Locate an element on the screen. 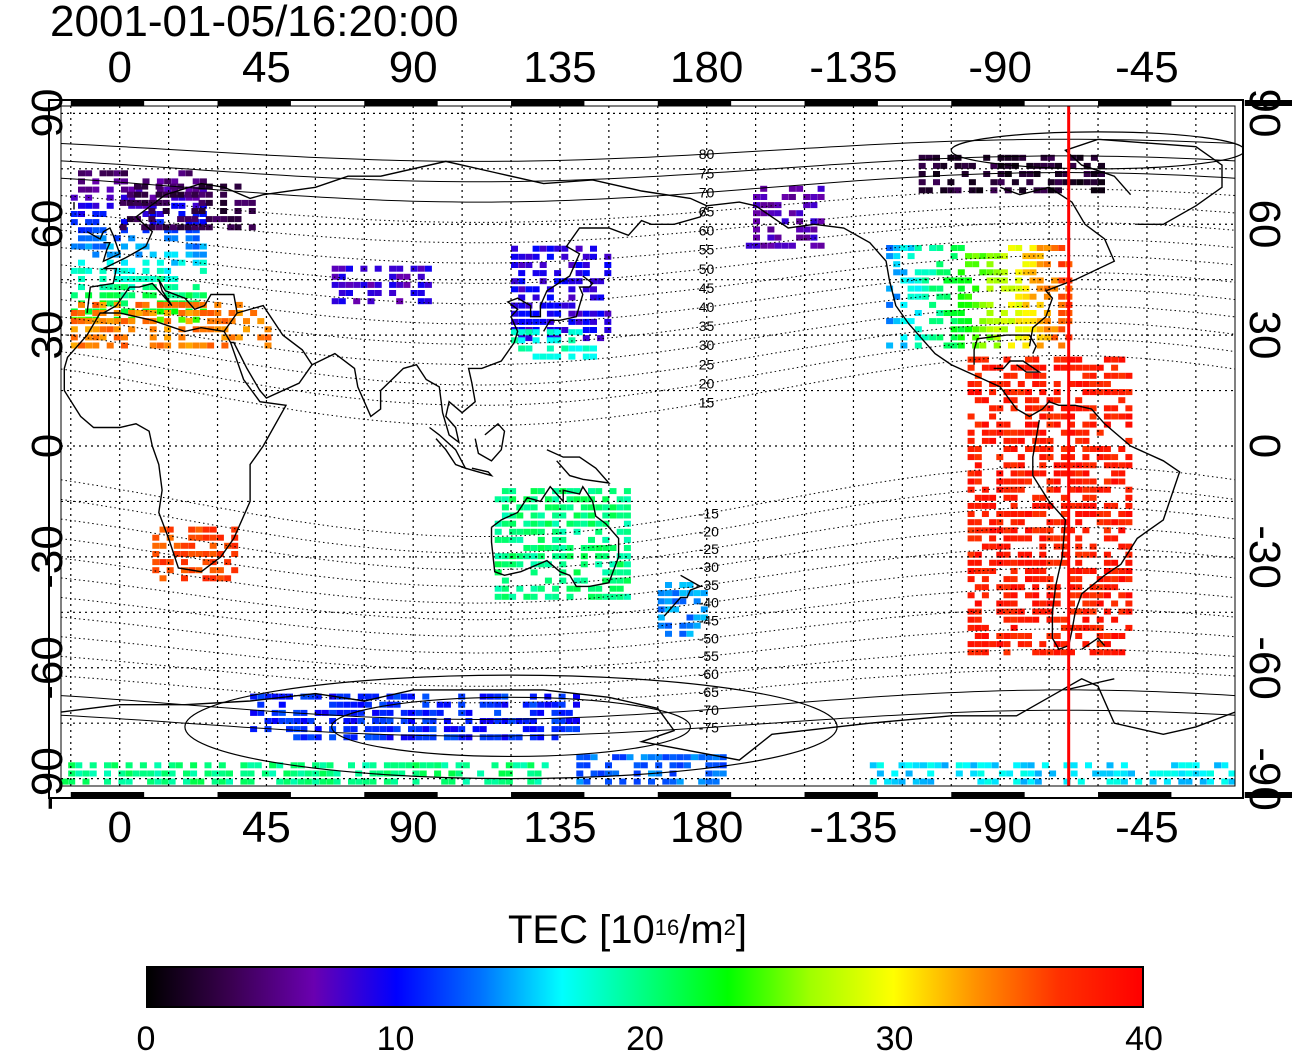 Image resolution: width=1292 pixels, height=1058 pixels. contour-label: 15 is located at coordinates (707, 403).